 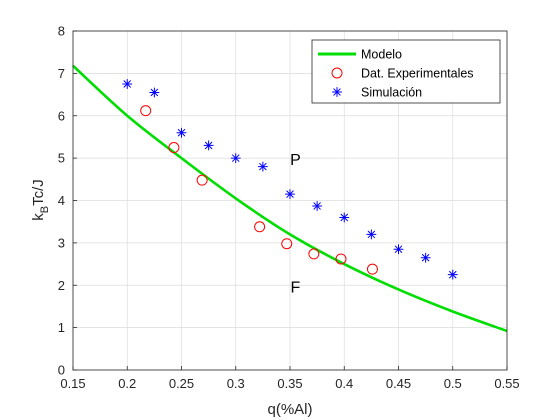 I want to click on y-tick-label: 4, so click(x=61, y=200).